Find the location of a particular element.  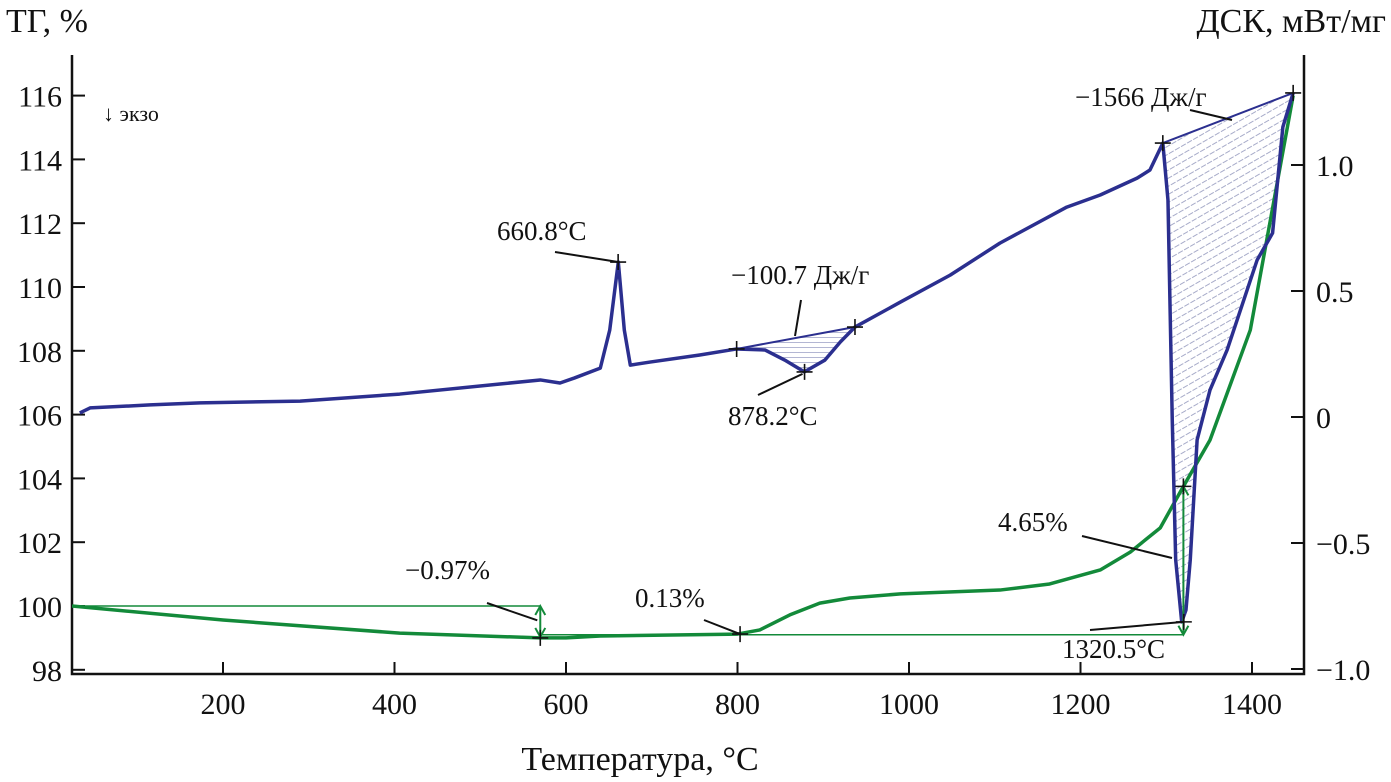

y-left-tick-label: 108 is located at coordinates (39, 352).